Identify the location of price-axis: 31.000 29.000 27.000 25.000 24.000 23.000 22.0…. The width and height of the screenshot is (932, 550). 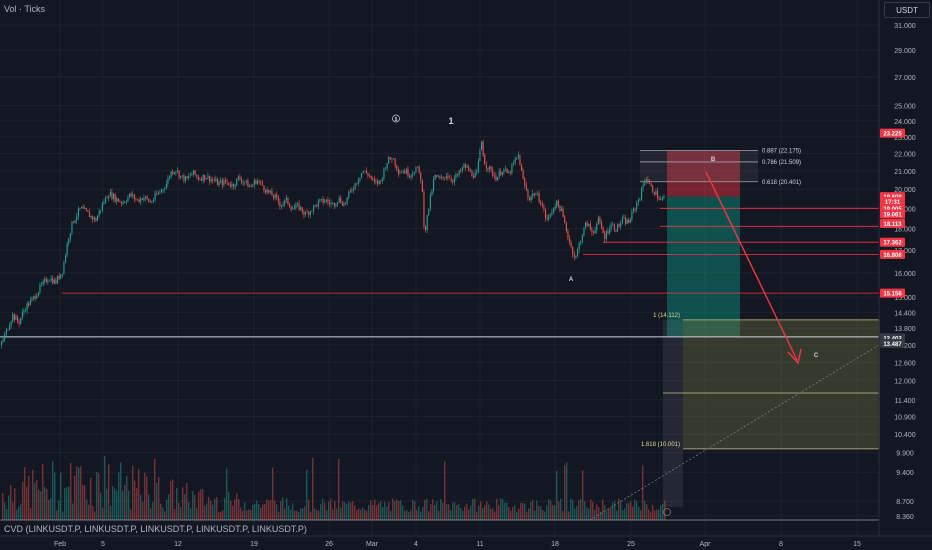
(898, 272).